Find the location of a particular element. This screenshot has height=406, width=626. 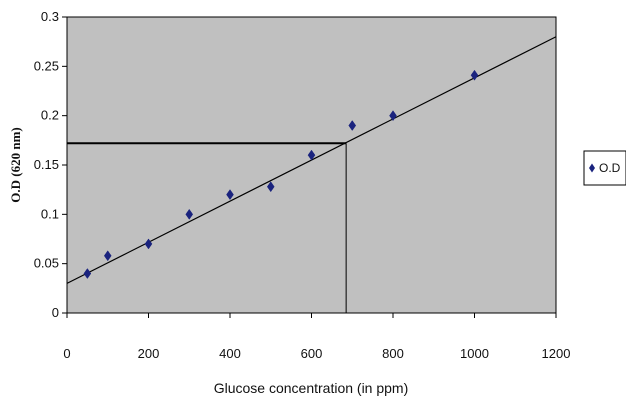

y-tick-label: 0.15 is located at coordinates (46, 164).